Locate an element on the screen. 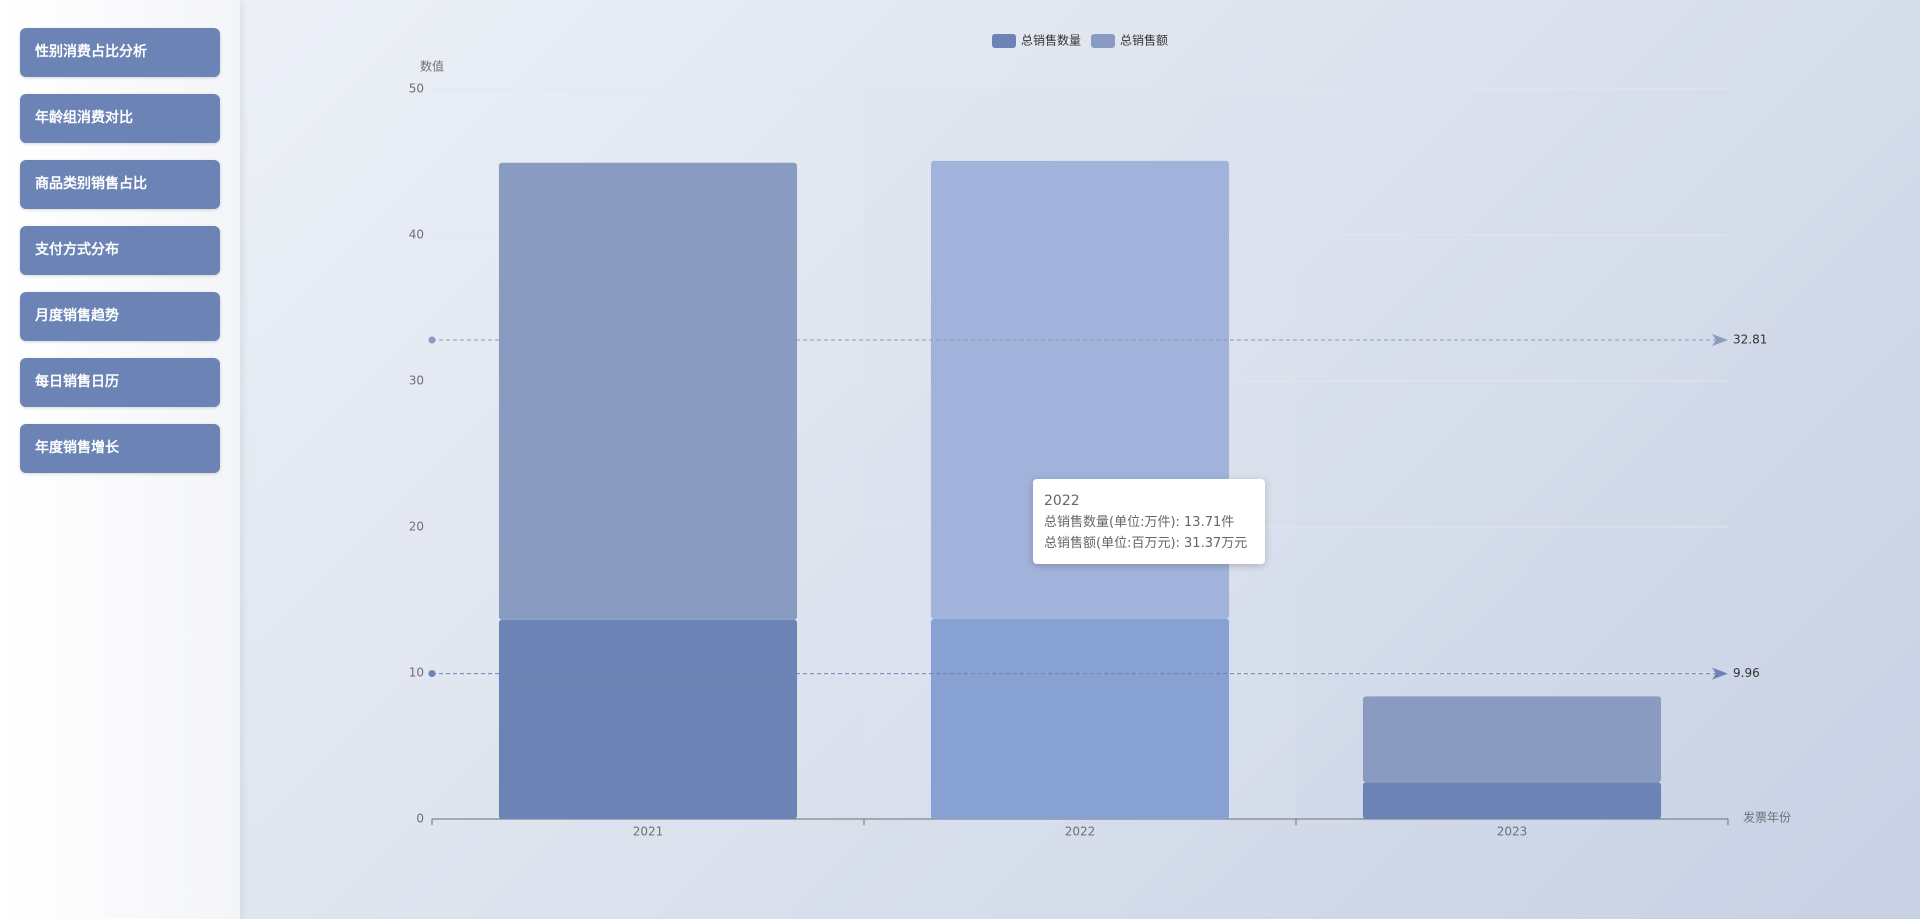  nav-button: 支付方式分布 is located at coordinates (120, 250).